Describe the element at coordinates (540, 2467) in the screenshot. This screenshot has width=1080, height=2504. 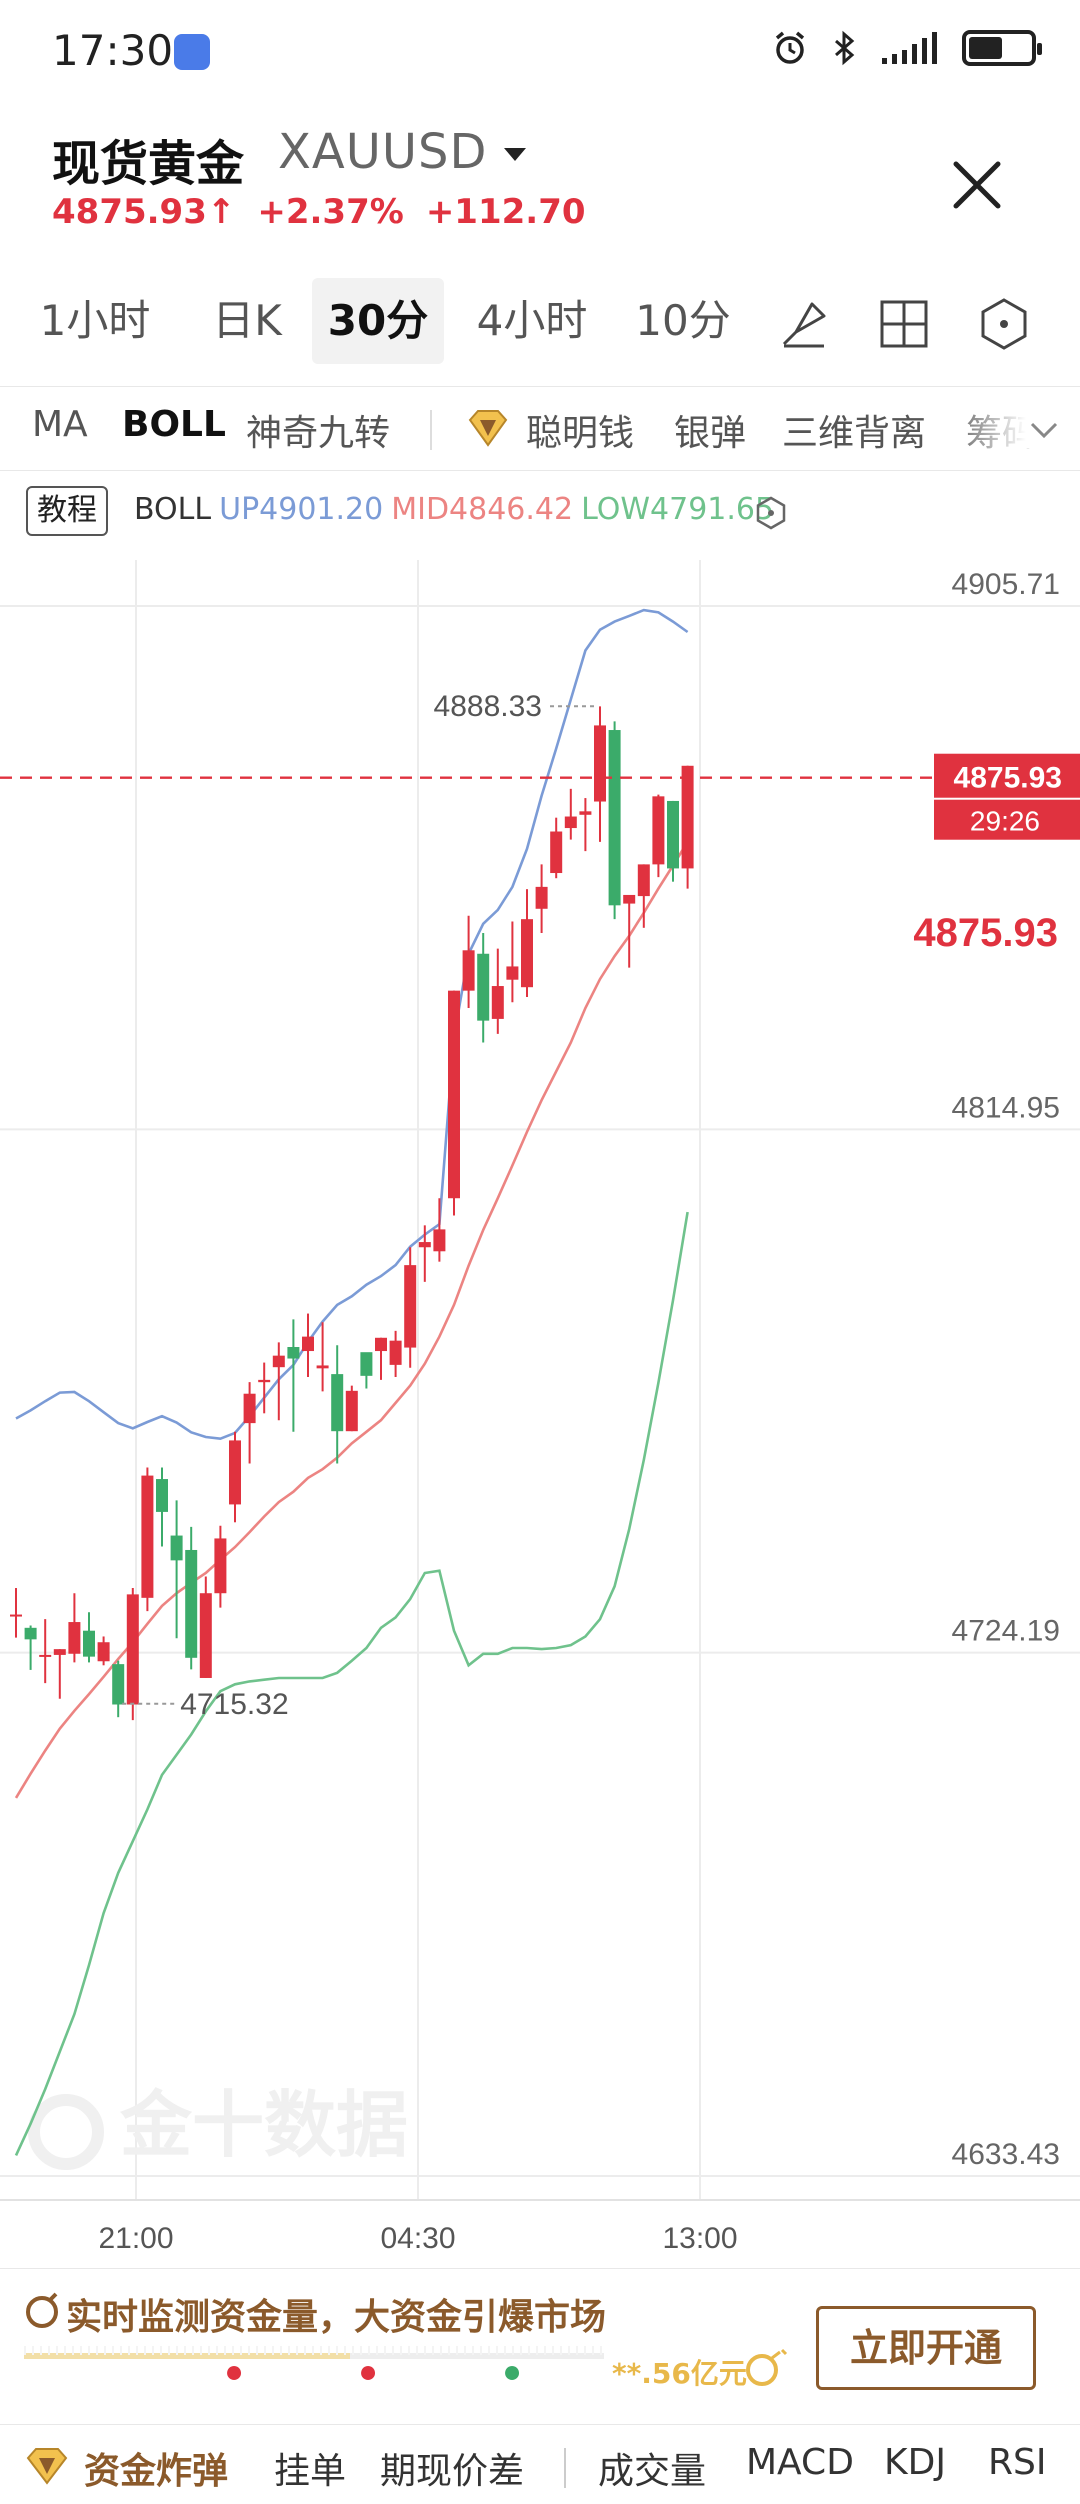
I see `bottom-indicator-tabs: 资金炸弹 挂单 期现价差 成交量 MACD KDJ RSI` at that location.